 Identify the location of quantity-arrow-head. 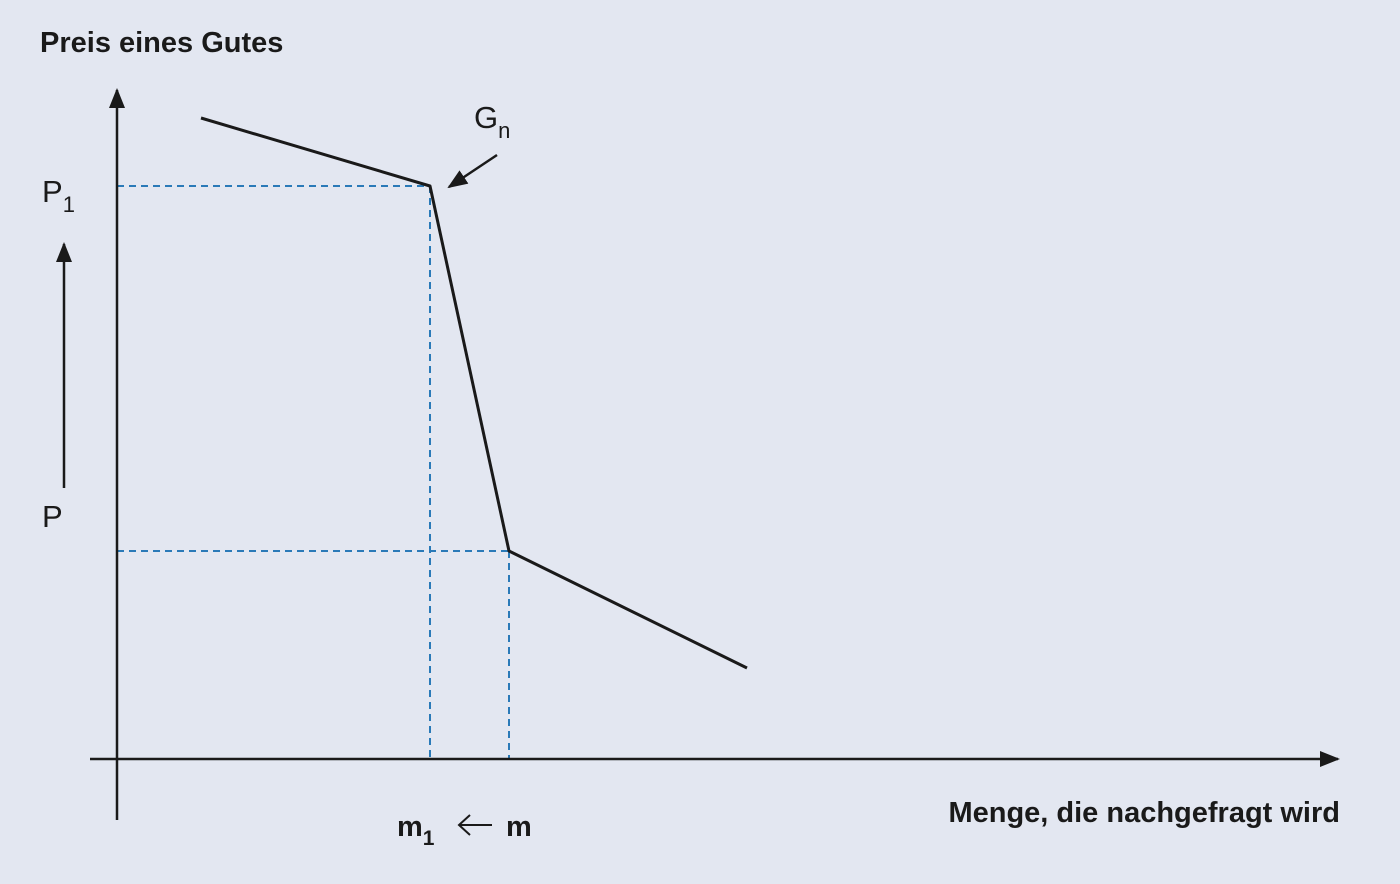
(464, 825).